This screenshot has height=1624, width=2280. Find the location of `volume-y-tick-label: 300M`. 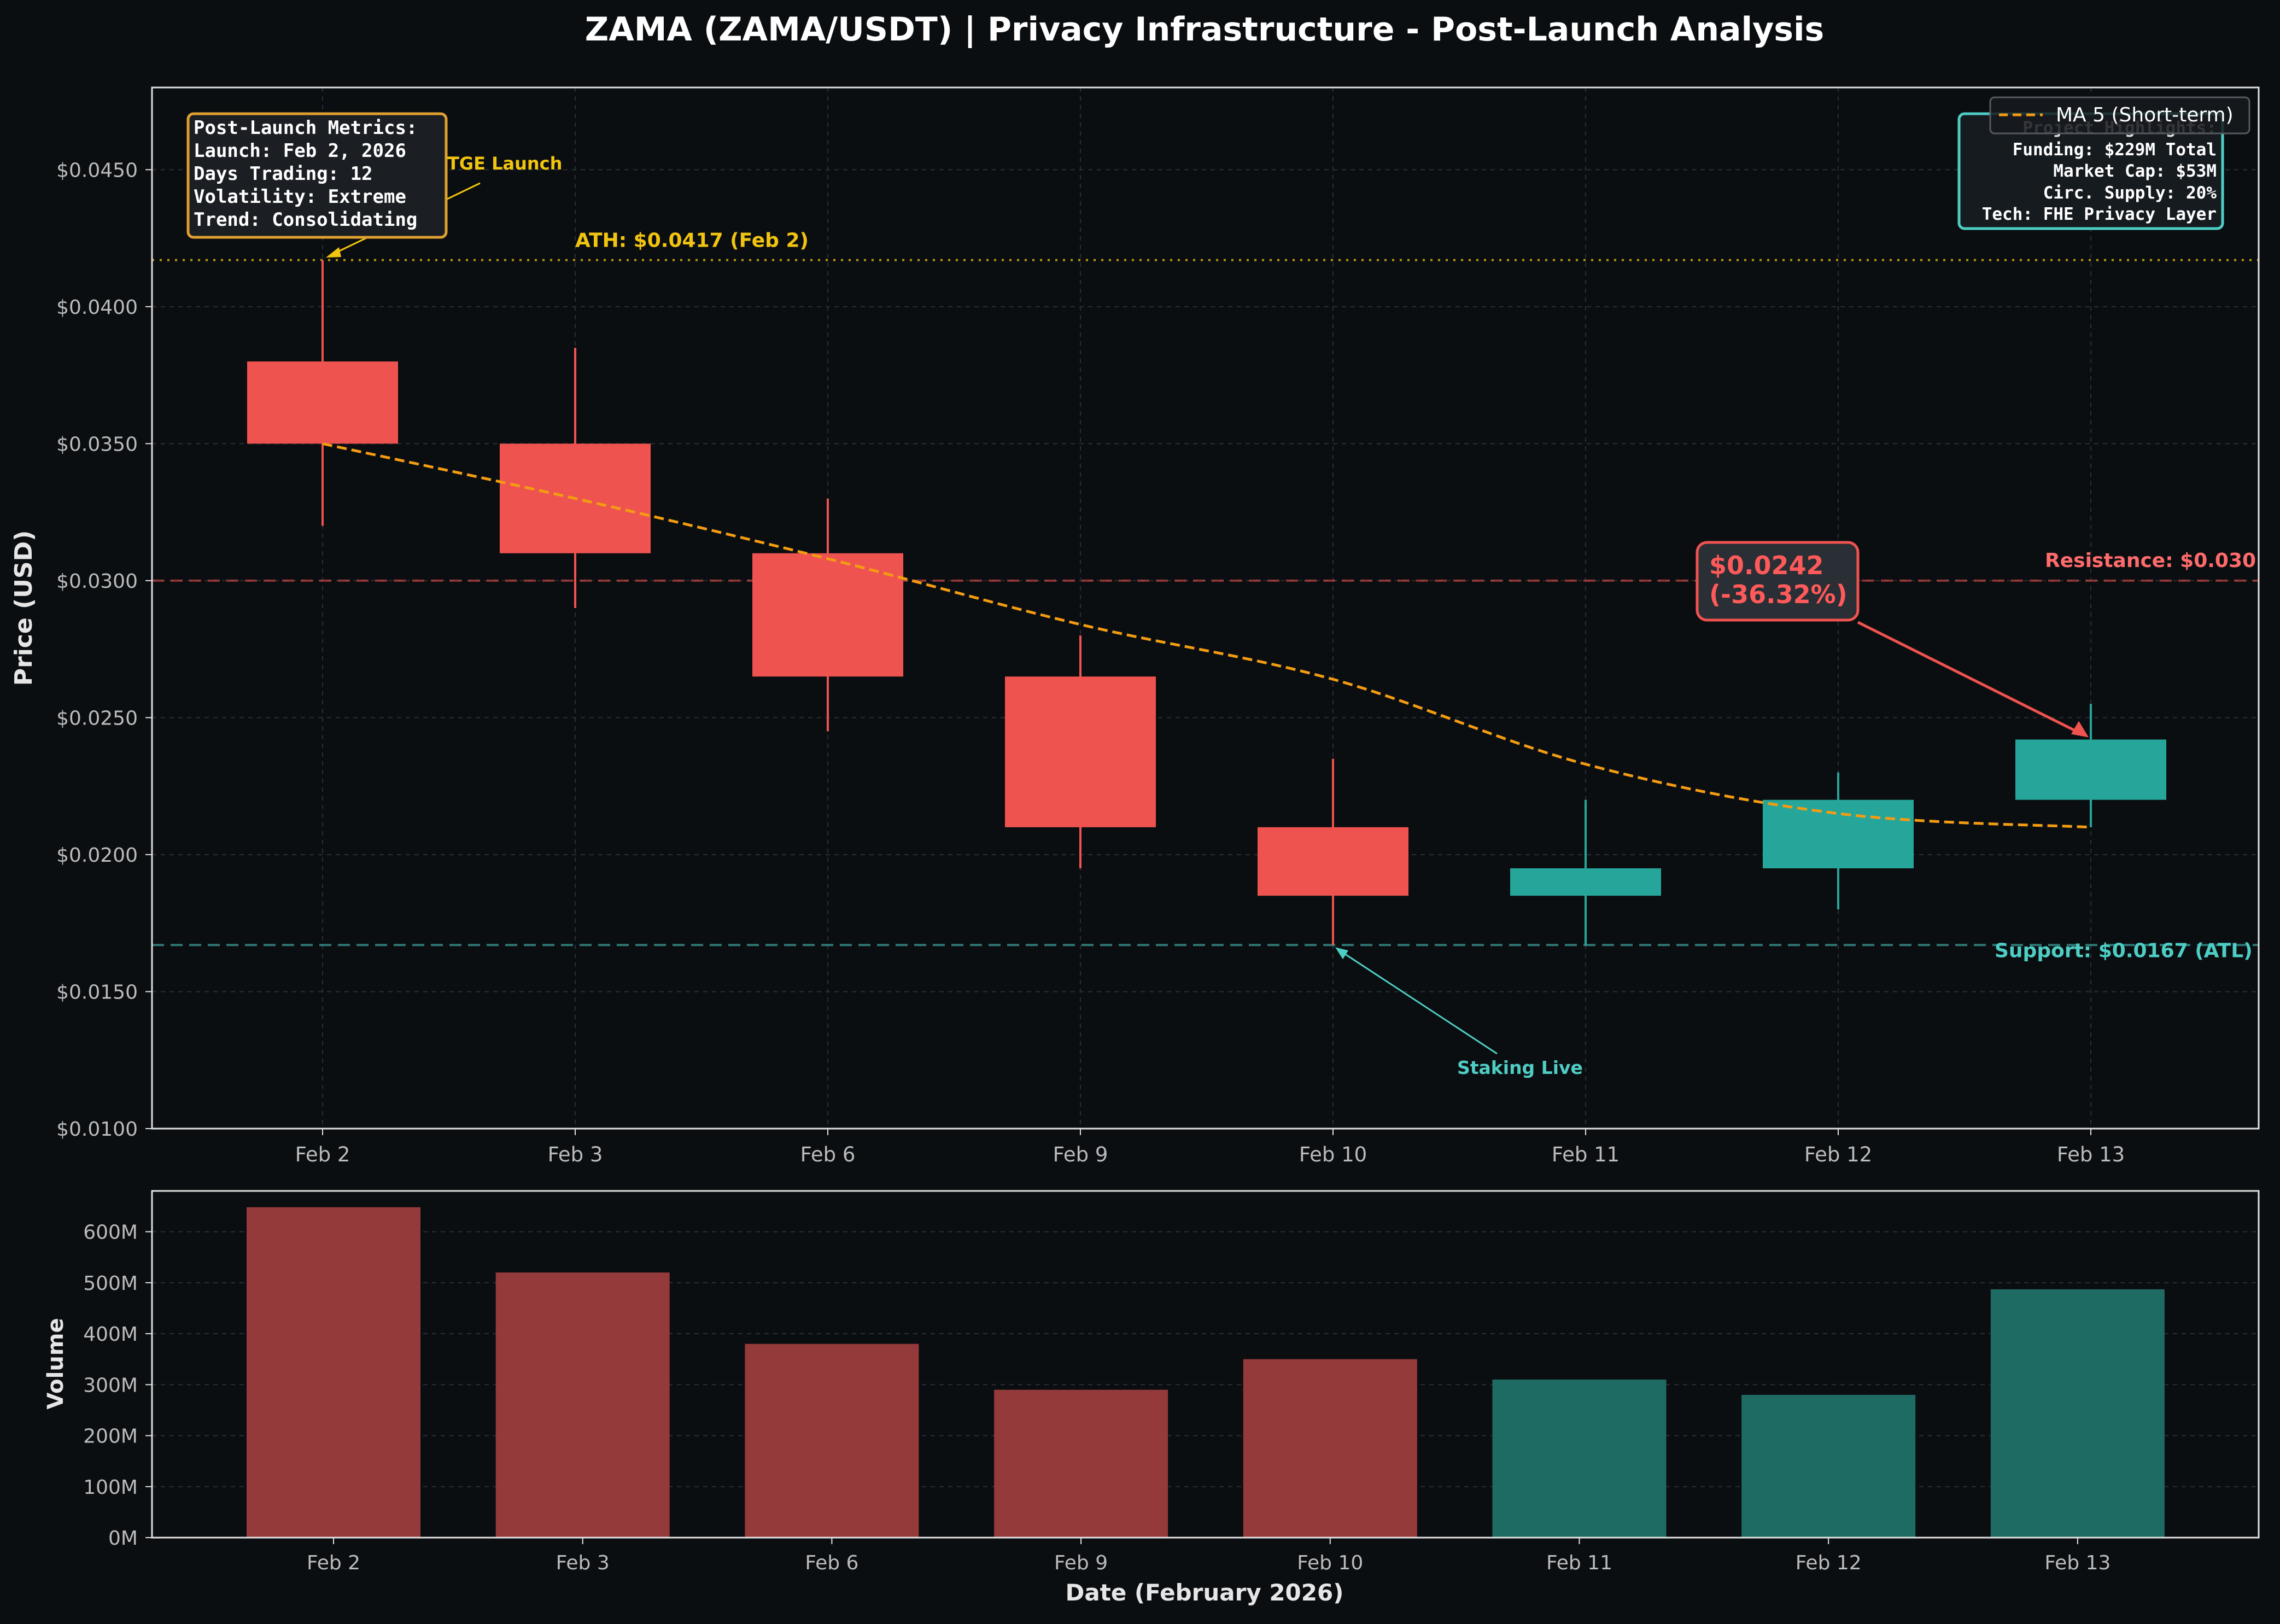

volume-y-tick-label: 300M is located at coordinates (111, 1385).